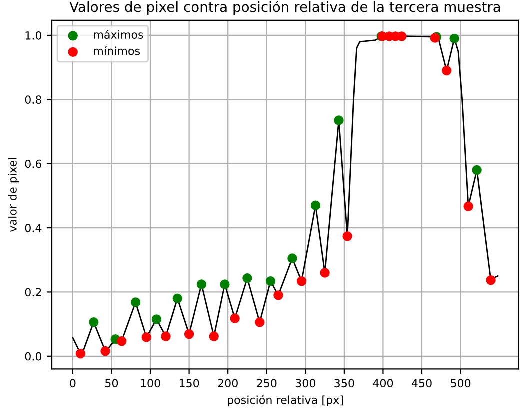 This screenshot has height=408, width=520. What do you see at coordinates (344, 383) in the screenshot?
I see `x-tick-label: 350` at bounding box center [344, 383].